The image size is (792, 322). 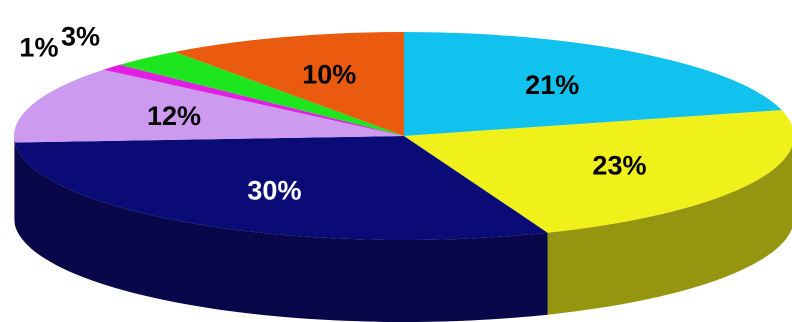 What do you see at coordinates (619, 165) in the screenshot?
I see `pie-label-23pct: 23%` at bounding box center [619, 165].